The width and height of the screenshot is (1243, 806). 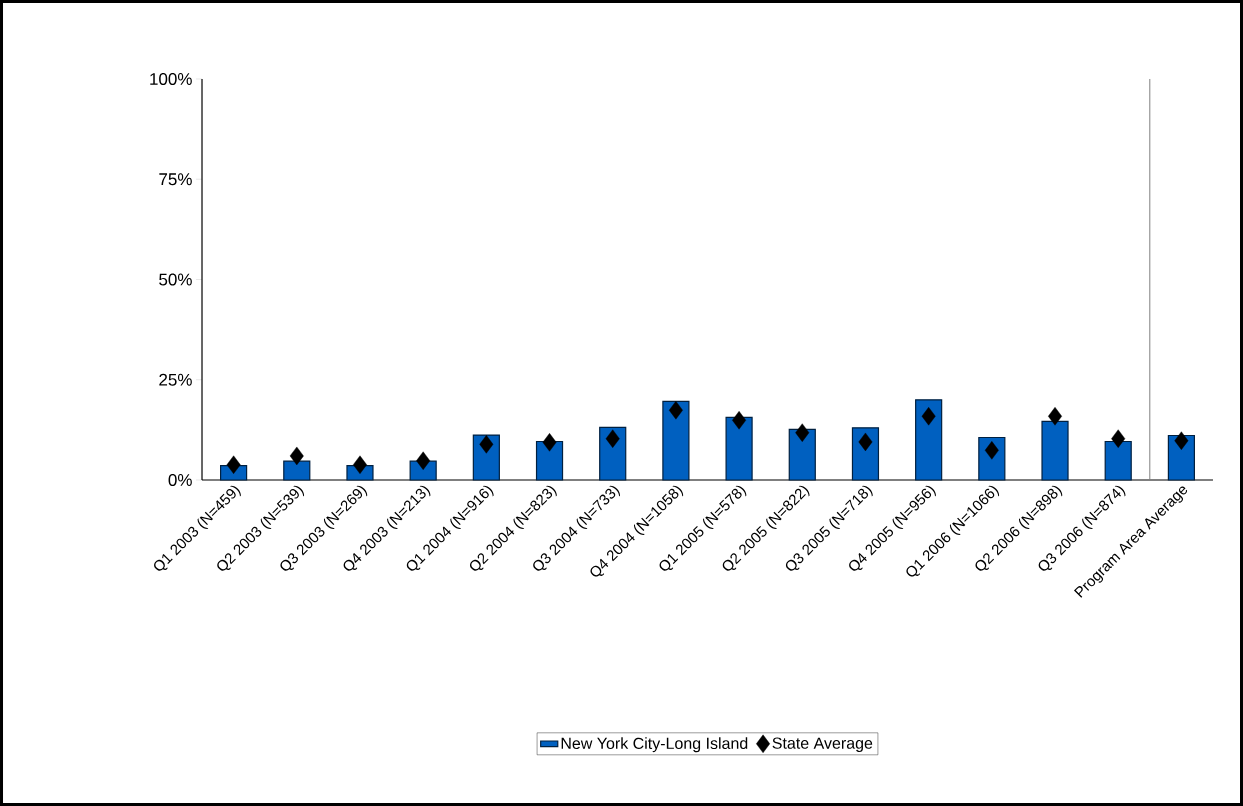 I want to click on y-tick-label: 75%, so click(x=175, y=179).